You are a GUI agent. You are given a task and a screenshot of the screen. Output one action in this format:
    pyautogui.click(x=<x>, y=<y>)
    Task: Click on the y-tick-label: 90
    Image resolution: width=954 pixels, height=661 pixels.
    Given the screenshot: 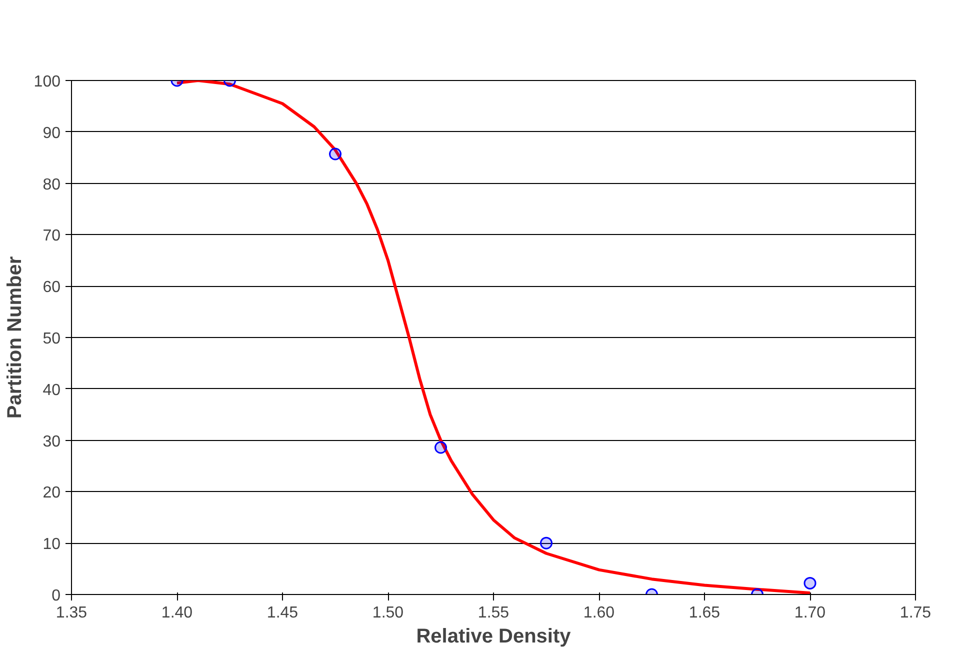 What is the action you would take?
    pyautogui.click(x=51, y=133)
    